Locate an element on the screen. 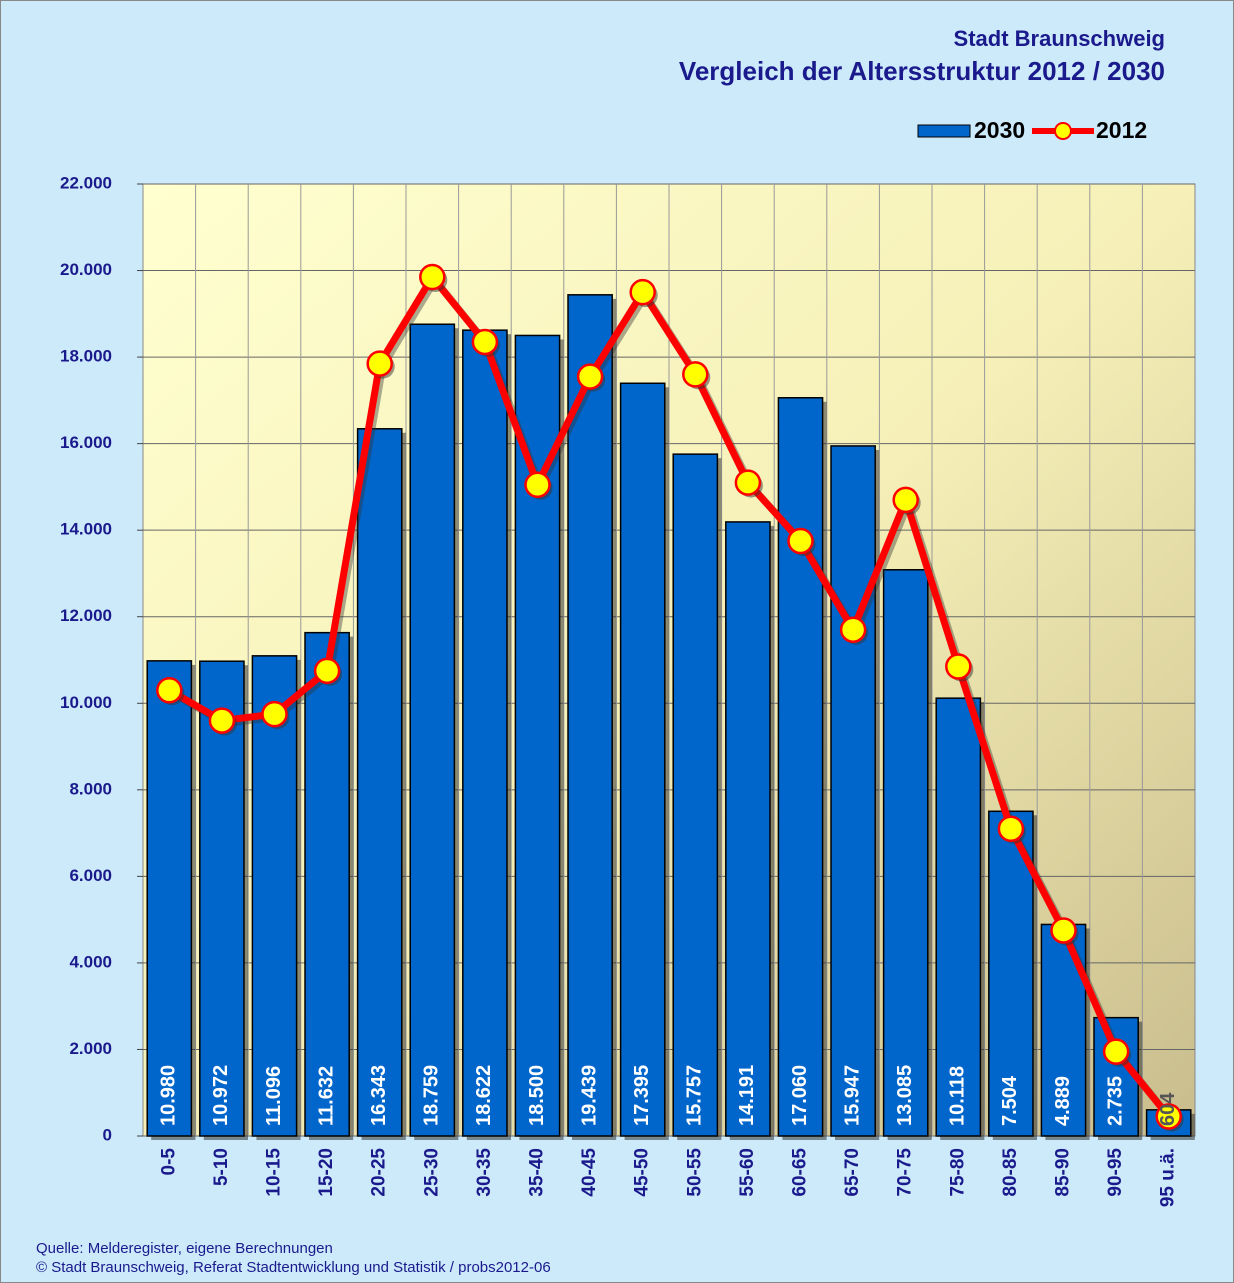 The height and width of the screenshot is (1283, 1234). x-tick-label: 75-80 is located at coordinates (957, 1172).